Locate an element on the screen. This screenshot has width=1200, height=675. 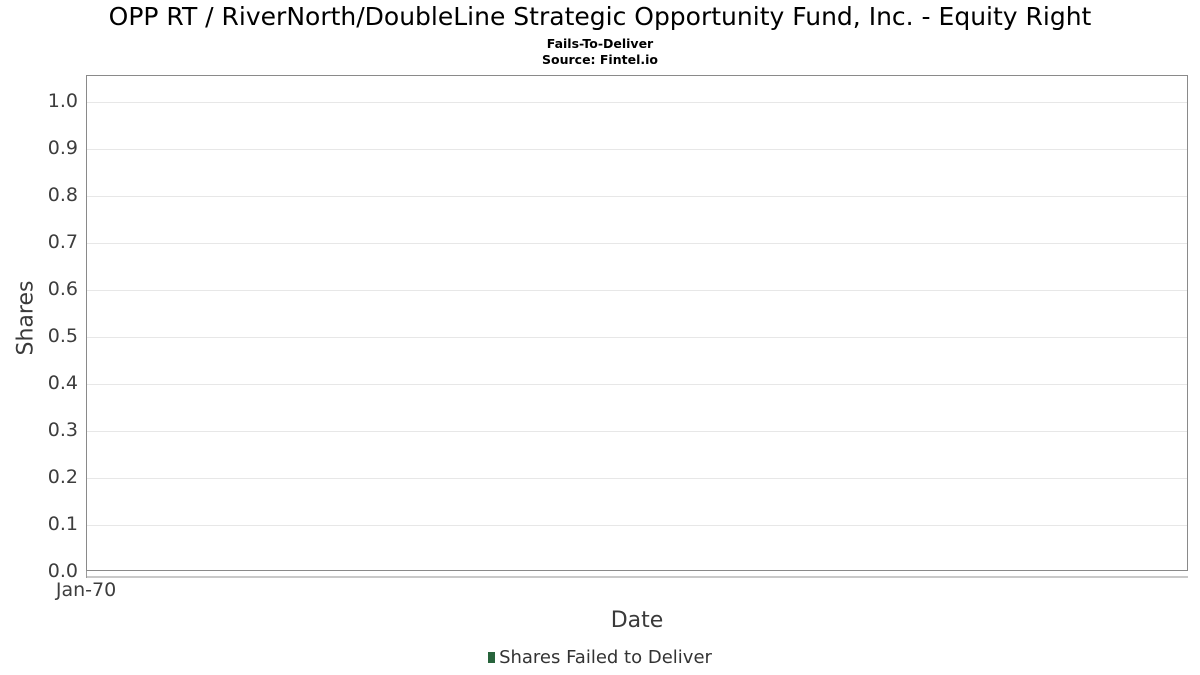
y-tick-label: 0.7 is located at coordinates (62, 242).